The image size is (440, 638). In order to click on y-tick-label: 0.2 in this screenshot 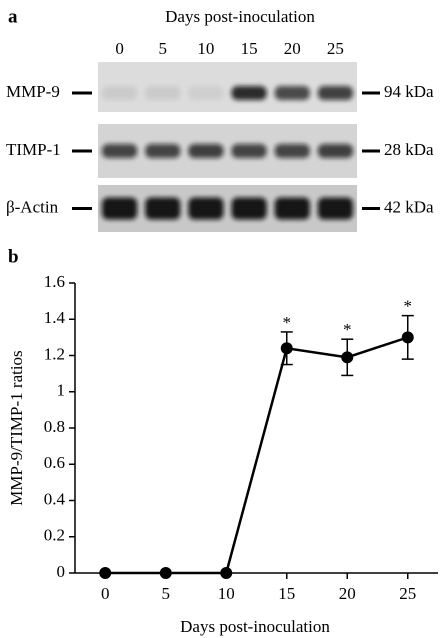, I will do `click(54, 535)`.